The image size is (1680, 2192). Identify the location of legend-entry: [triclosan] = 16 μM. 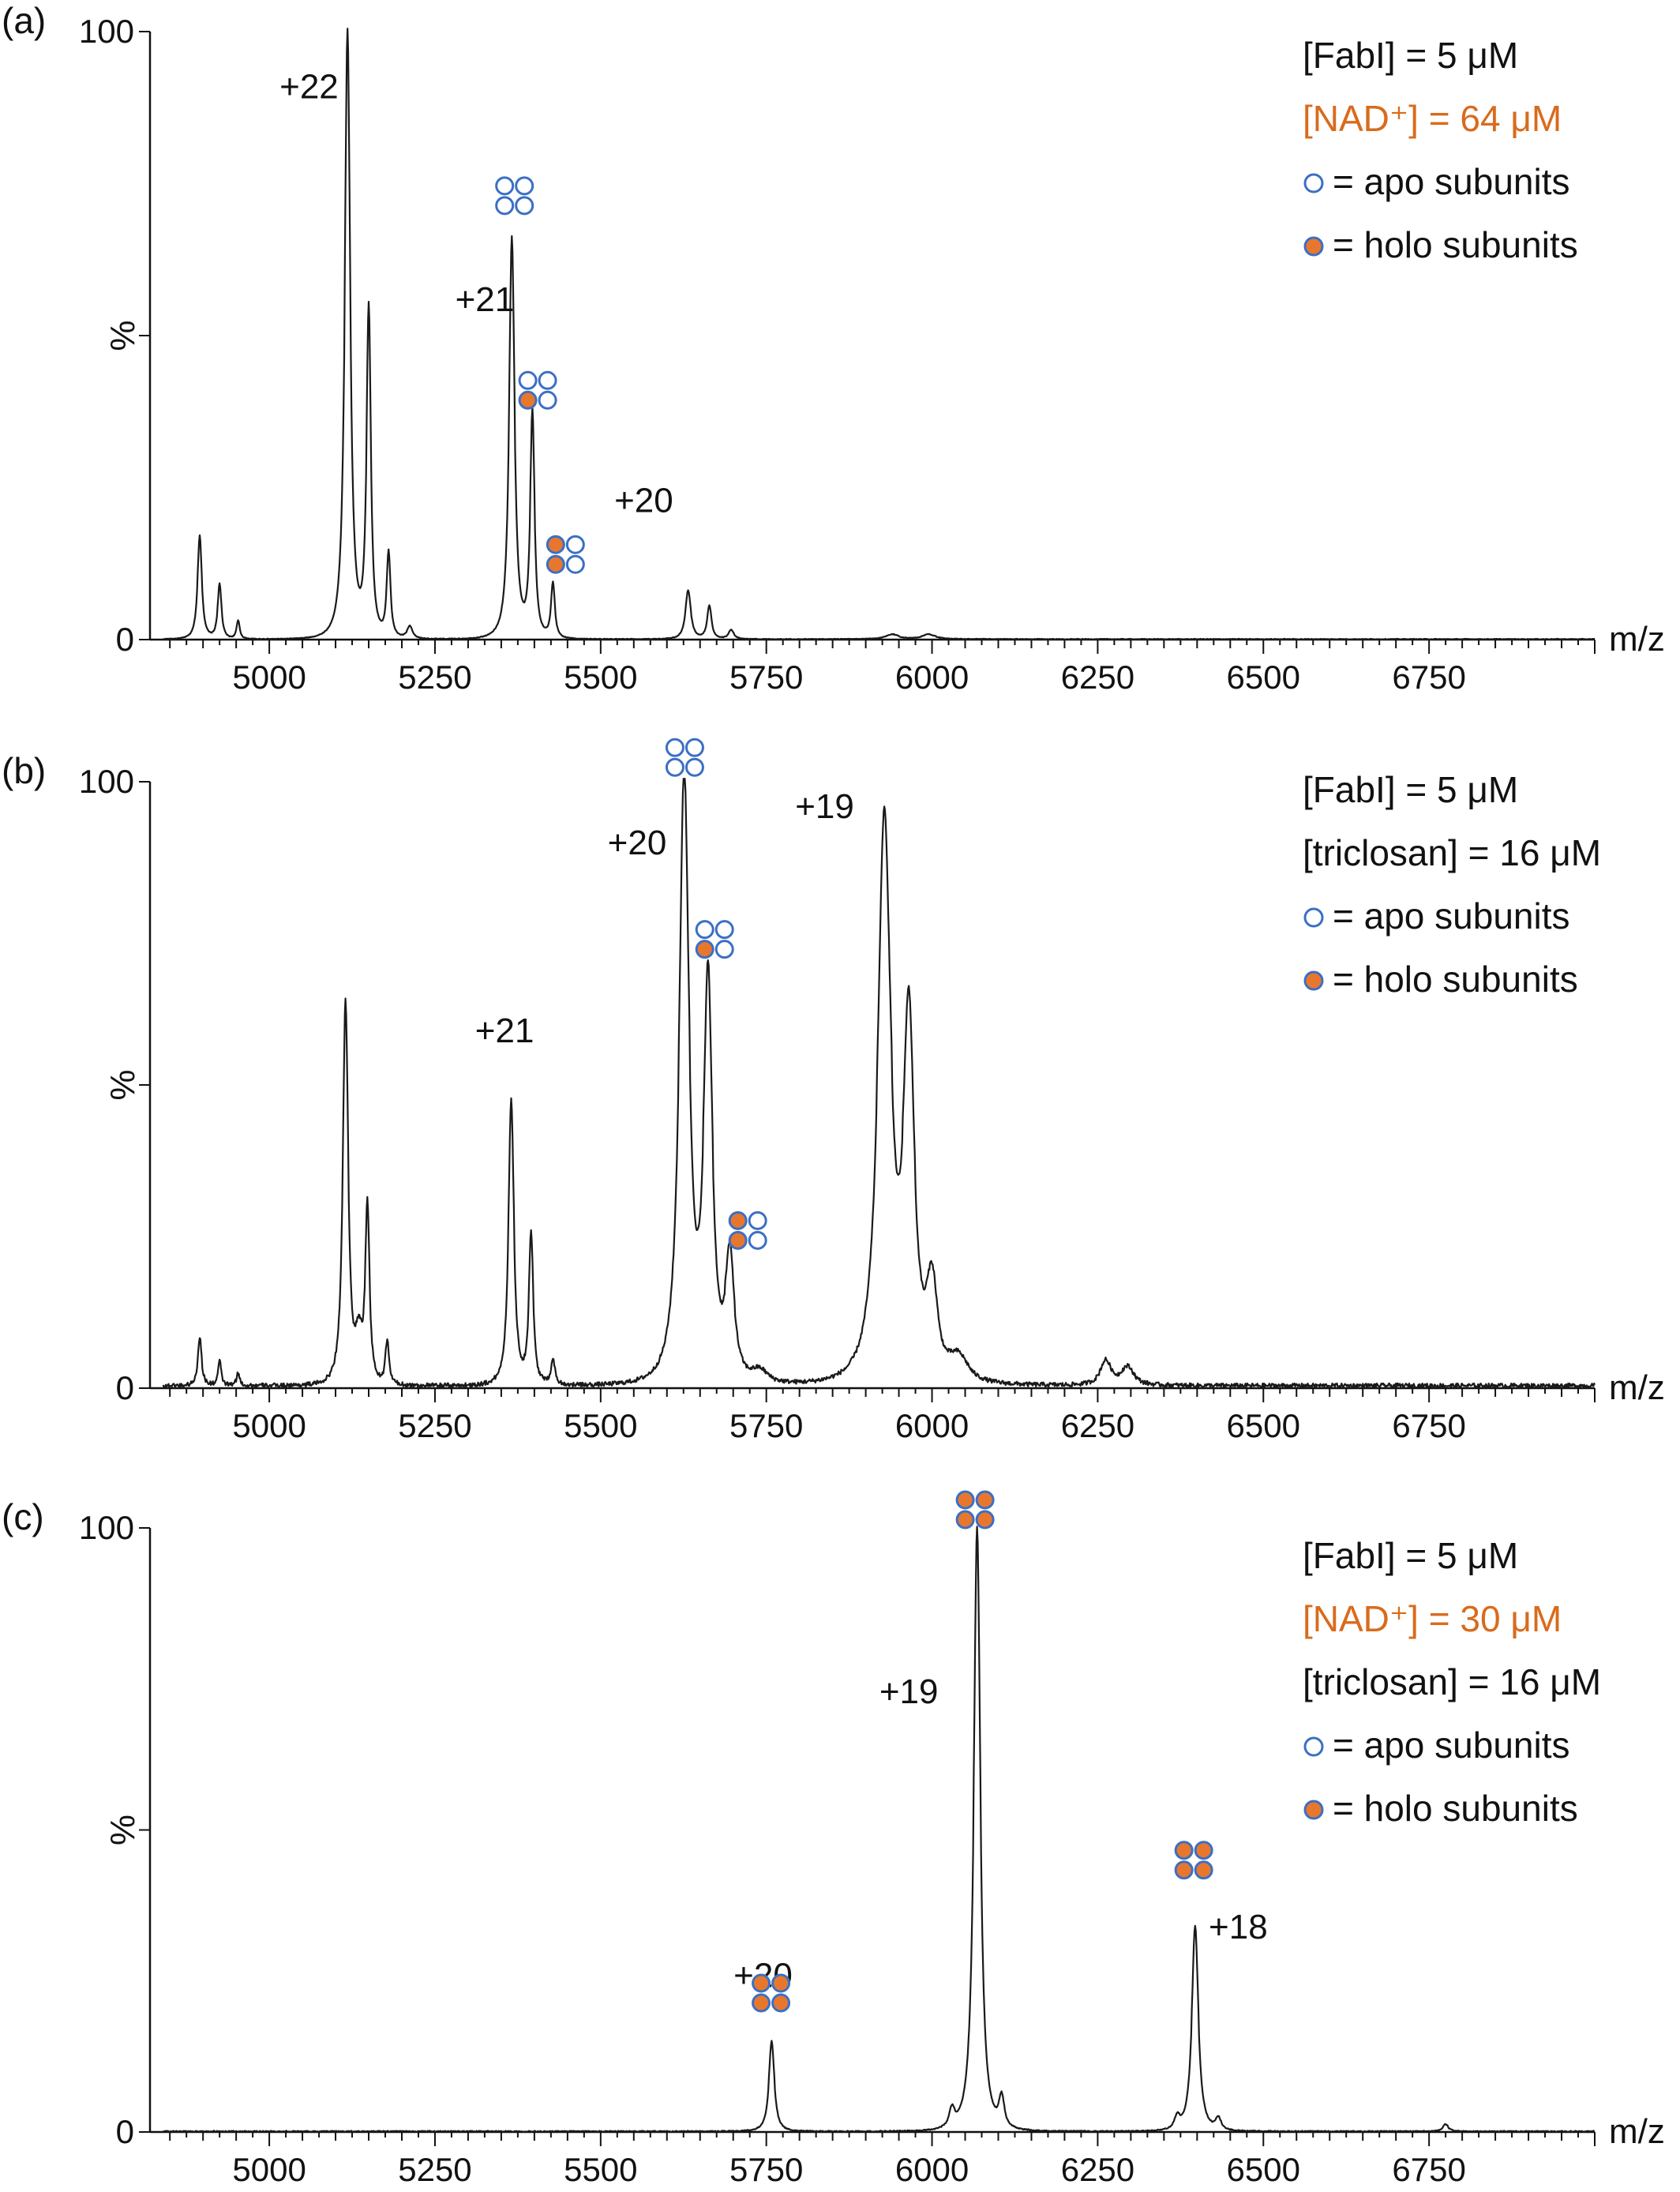
(1452, 852).